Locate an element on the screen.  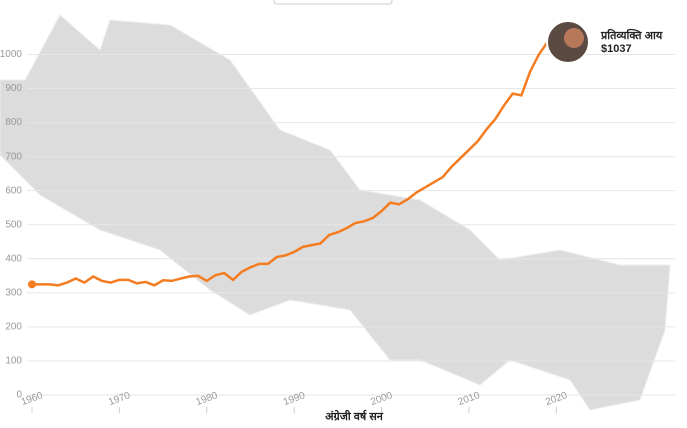
x-tick-label: 1960 is located at coordinates (32, 399).